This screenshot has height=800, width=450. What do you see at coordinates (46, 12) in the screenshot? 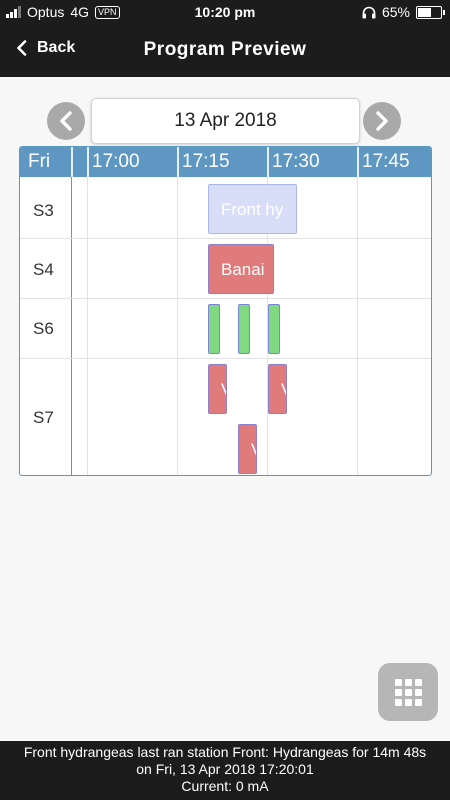
I see `carrier-label: Optus` at bounding box center [46, 12].